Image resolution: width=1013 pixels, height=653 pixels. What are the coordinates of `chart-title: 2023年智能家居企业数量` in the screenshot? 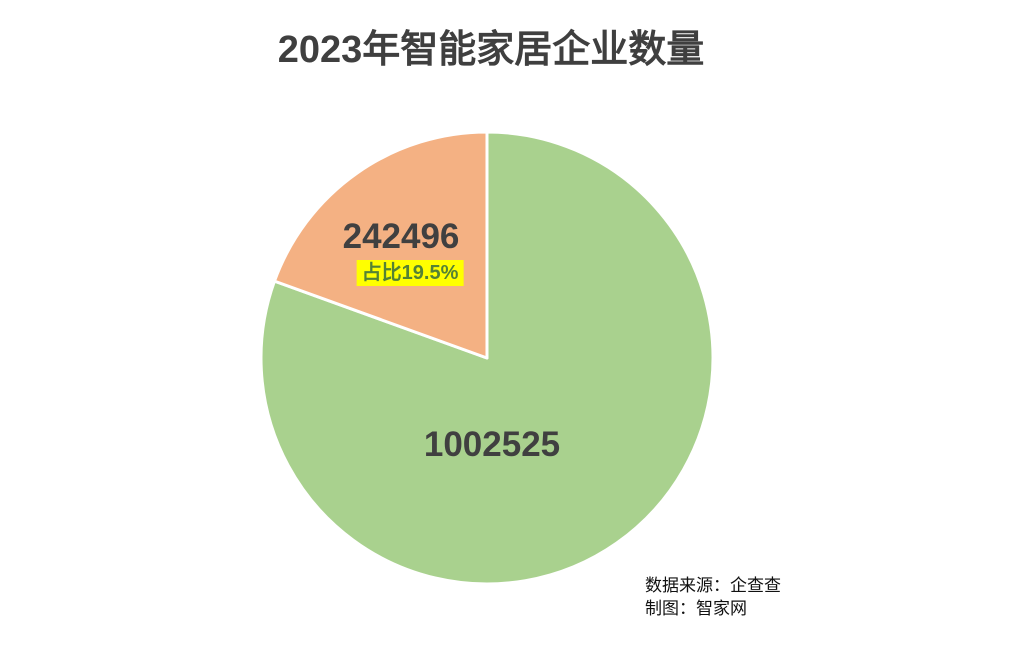 It's located at (491, 50).